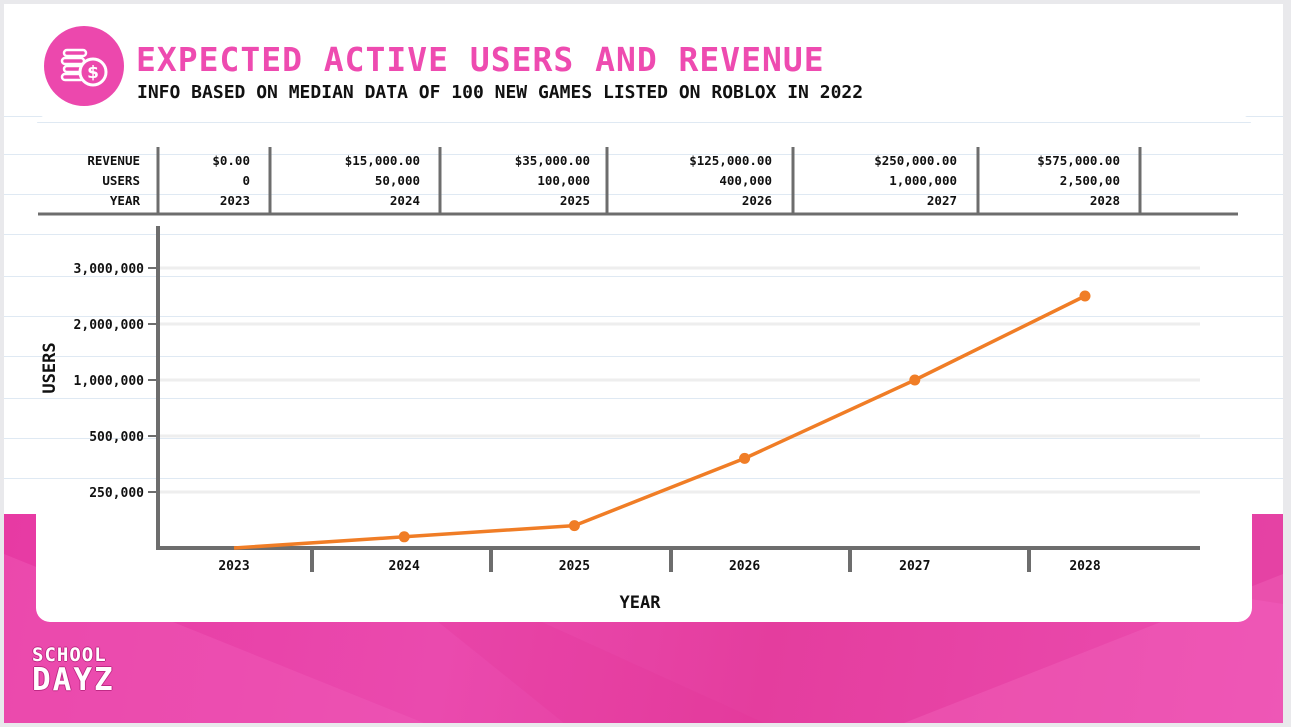  Describe the element at coordinates (405, 200) in the screenshot. I see `table-cell-year-2024: 2024` at that location.